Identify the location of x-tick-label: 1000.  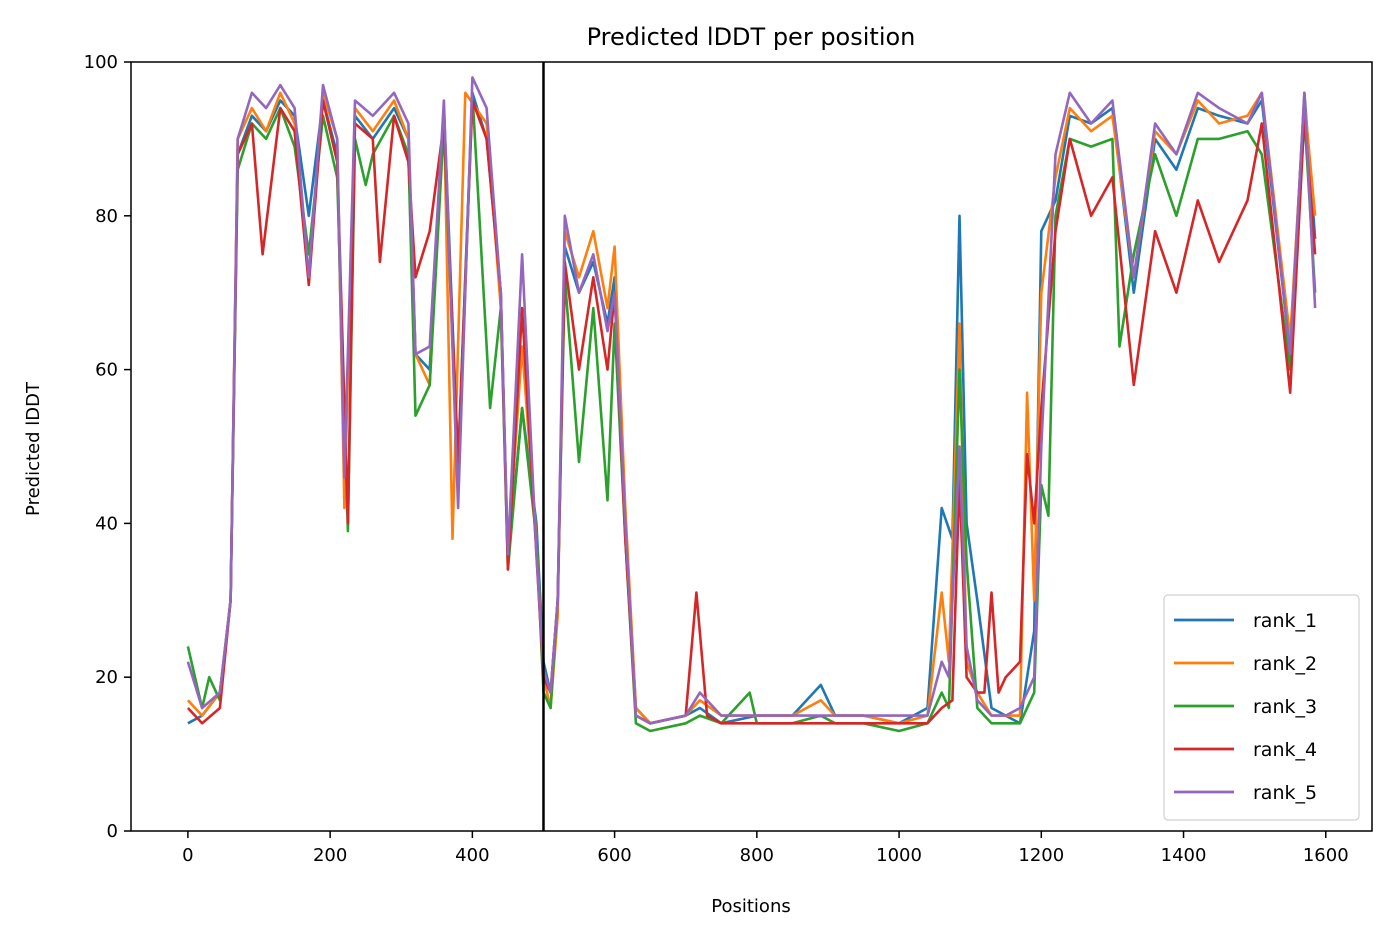
(899, 855).